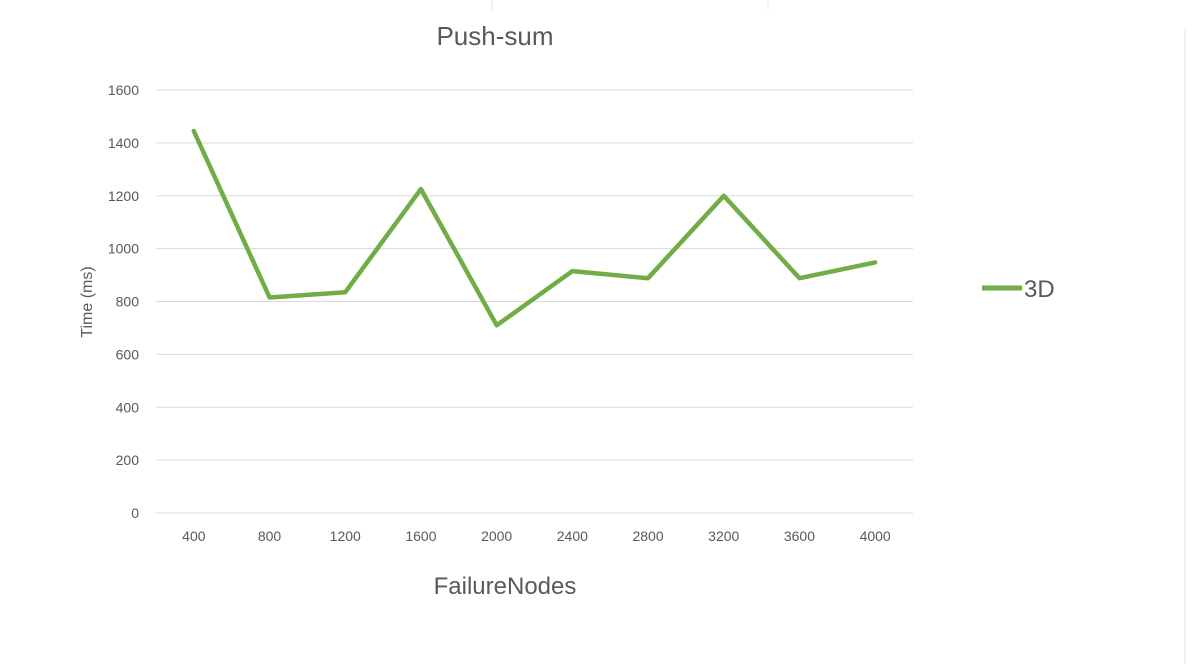  Describe the element at coordinates (87, 301) in the screenshot. I see `y-axis-title: Time (ms)` at that location.